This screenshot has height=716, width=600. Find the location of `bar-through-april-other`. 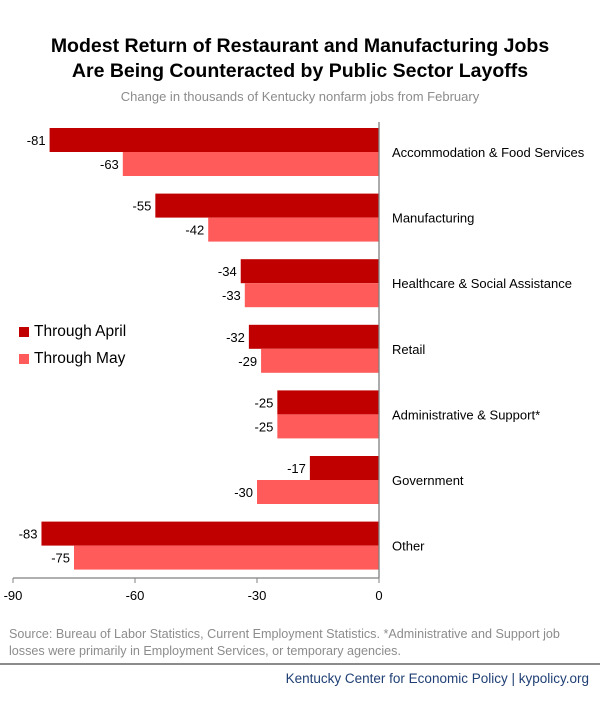

bar-through-april-other is located at coordinates (210, 533).